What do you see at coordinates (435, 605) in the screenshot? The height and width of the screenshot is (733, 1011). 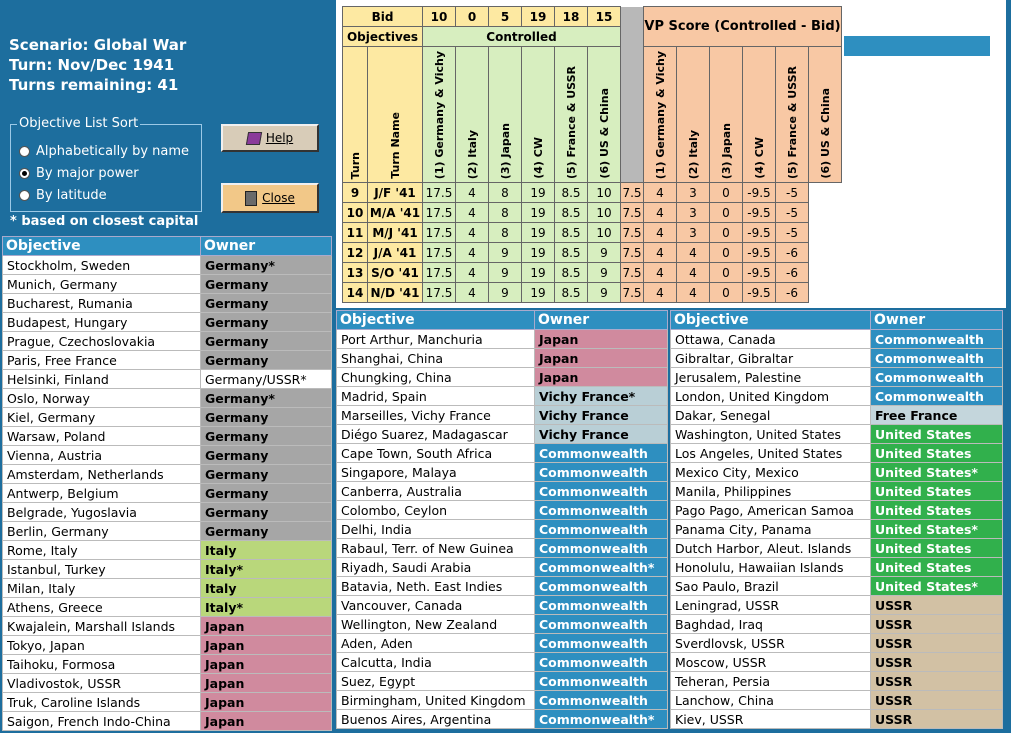 I see `objective-name: Vancouver, Canada` at bounding box center [435, 605].